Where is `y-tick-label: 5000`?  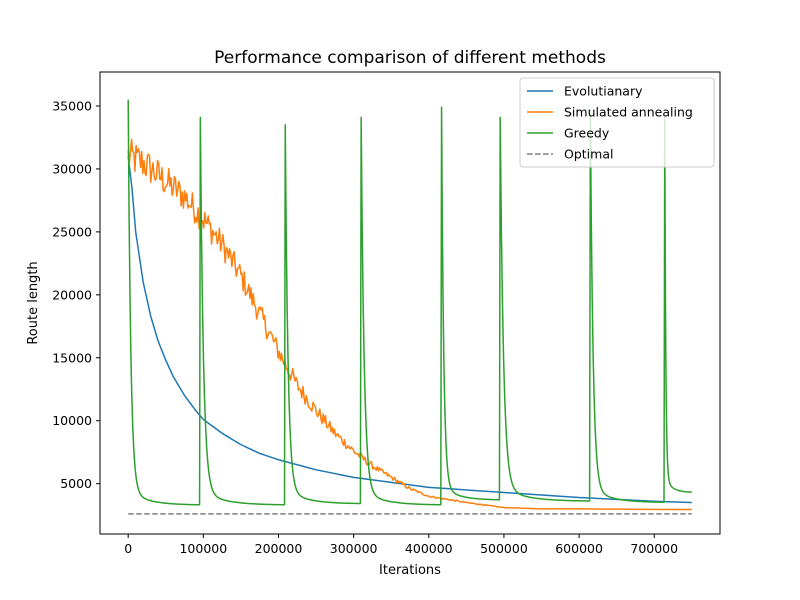 y-tick-label: 5000 is located at coordinates (76, 483).